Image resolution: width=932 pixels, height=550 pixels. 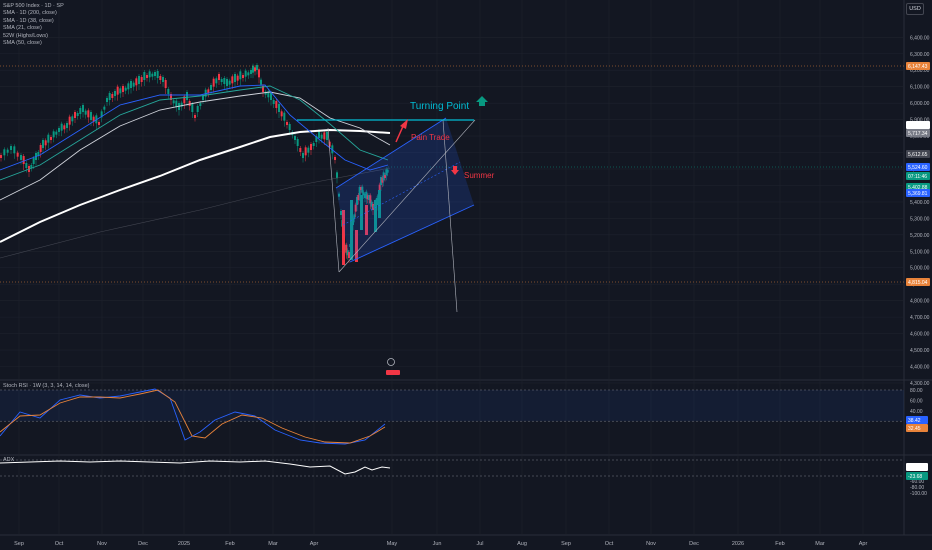 I want to click on price-badge-label: 5,369.81, so click(x=918, y=194).